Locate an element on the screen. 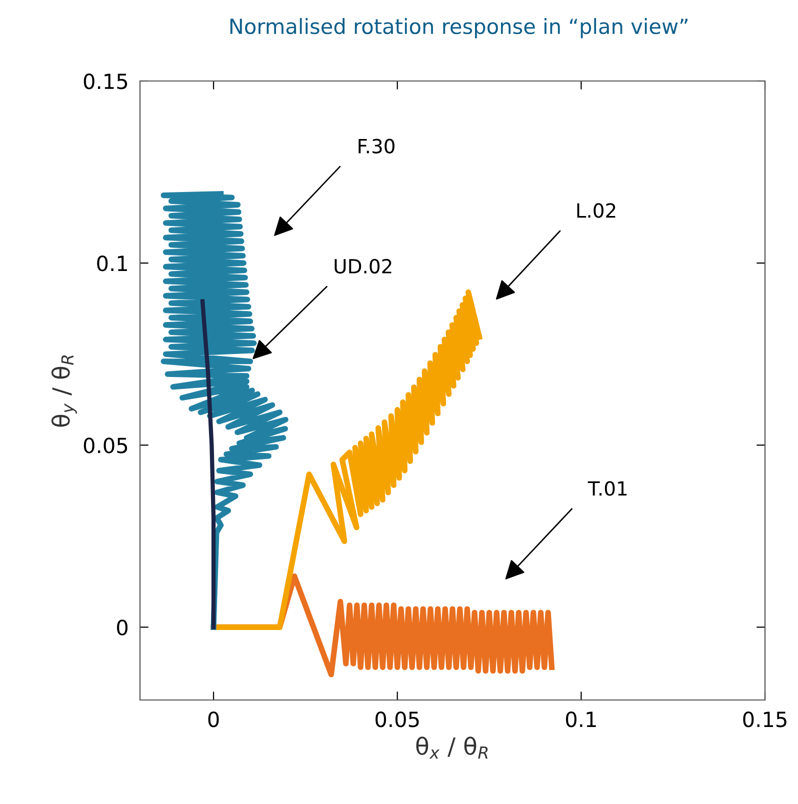 This screenshot has height=804, width=798. chart-title: Normalised rotation response in “plan view” is located at coordinates (459, 28).